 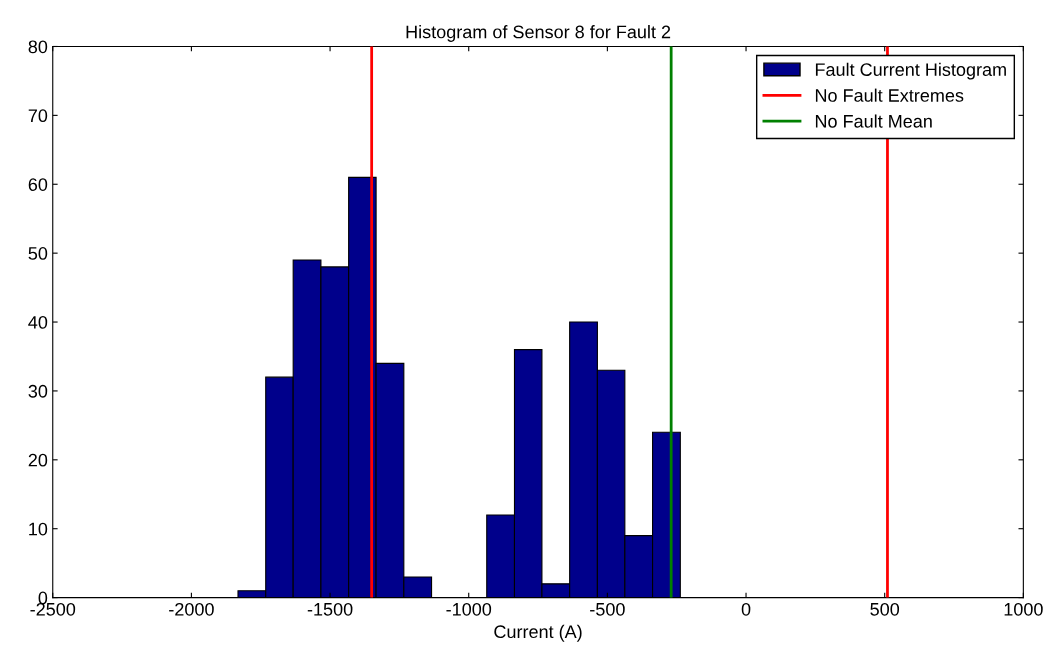 What do you see at coordinates (538, 33) in the screenshot?
I see `chart-title: Histogram of Sensor 8 for Fault 2` at bounding box center [538, 33].